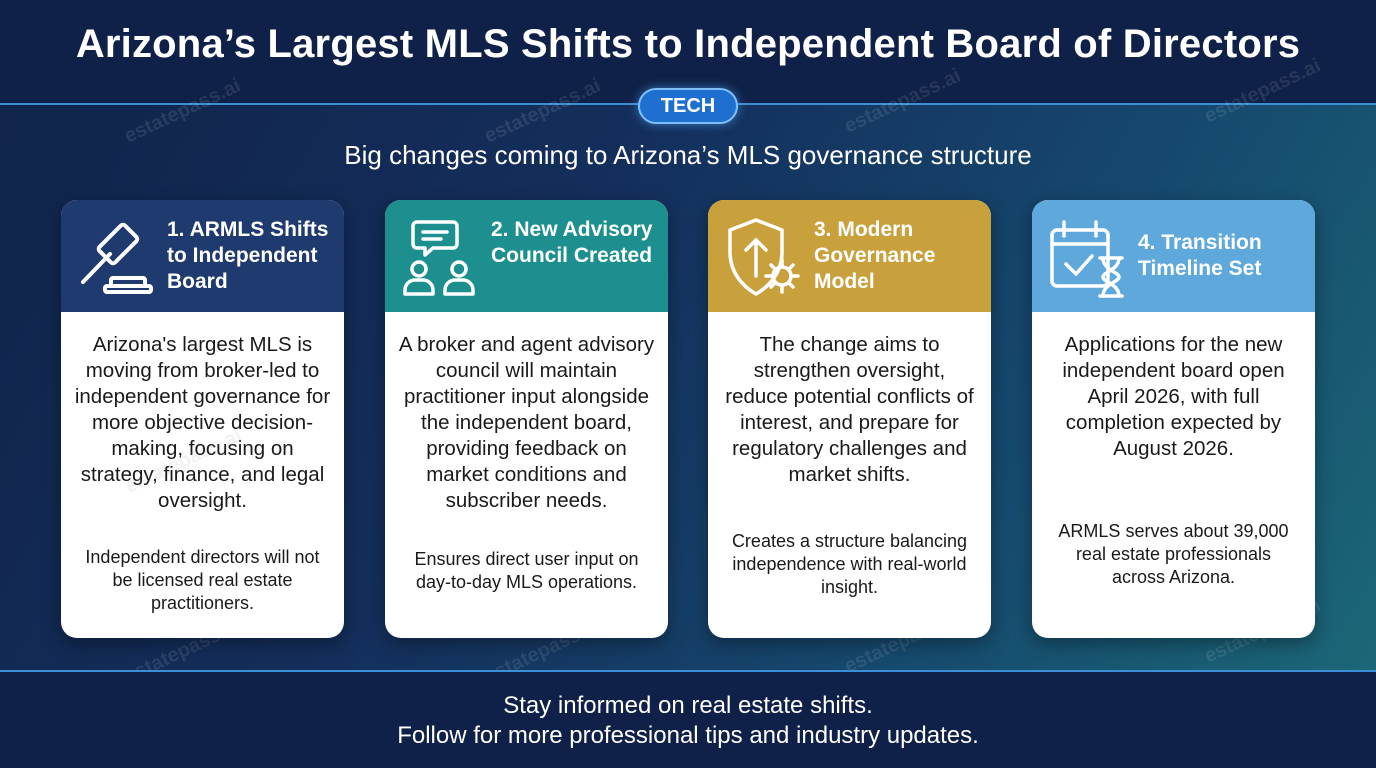 Image resolution: width=1376 pixels, height=768 pixels. Describe the element at coordinates (117, 258) in the screenshot. I see `gavel-icon` at that location.